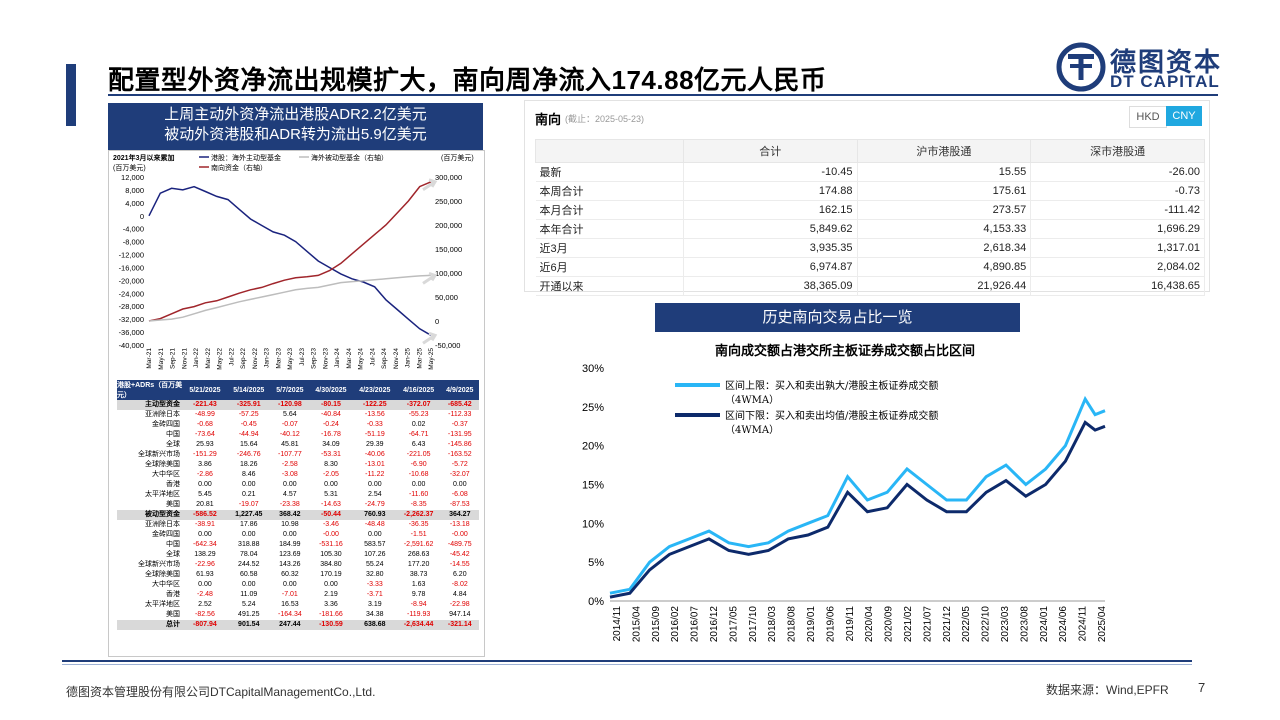  I want to click on adr-row-label: 金砖四国, so click(166, 424).